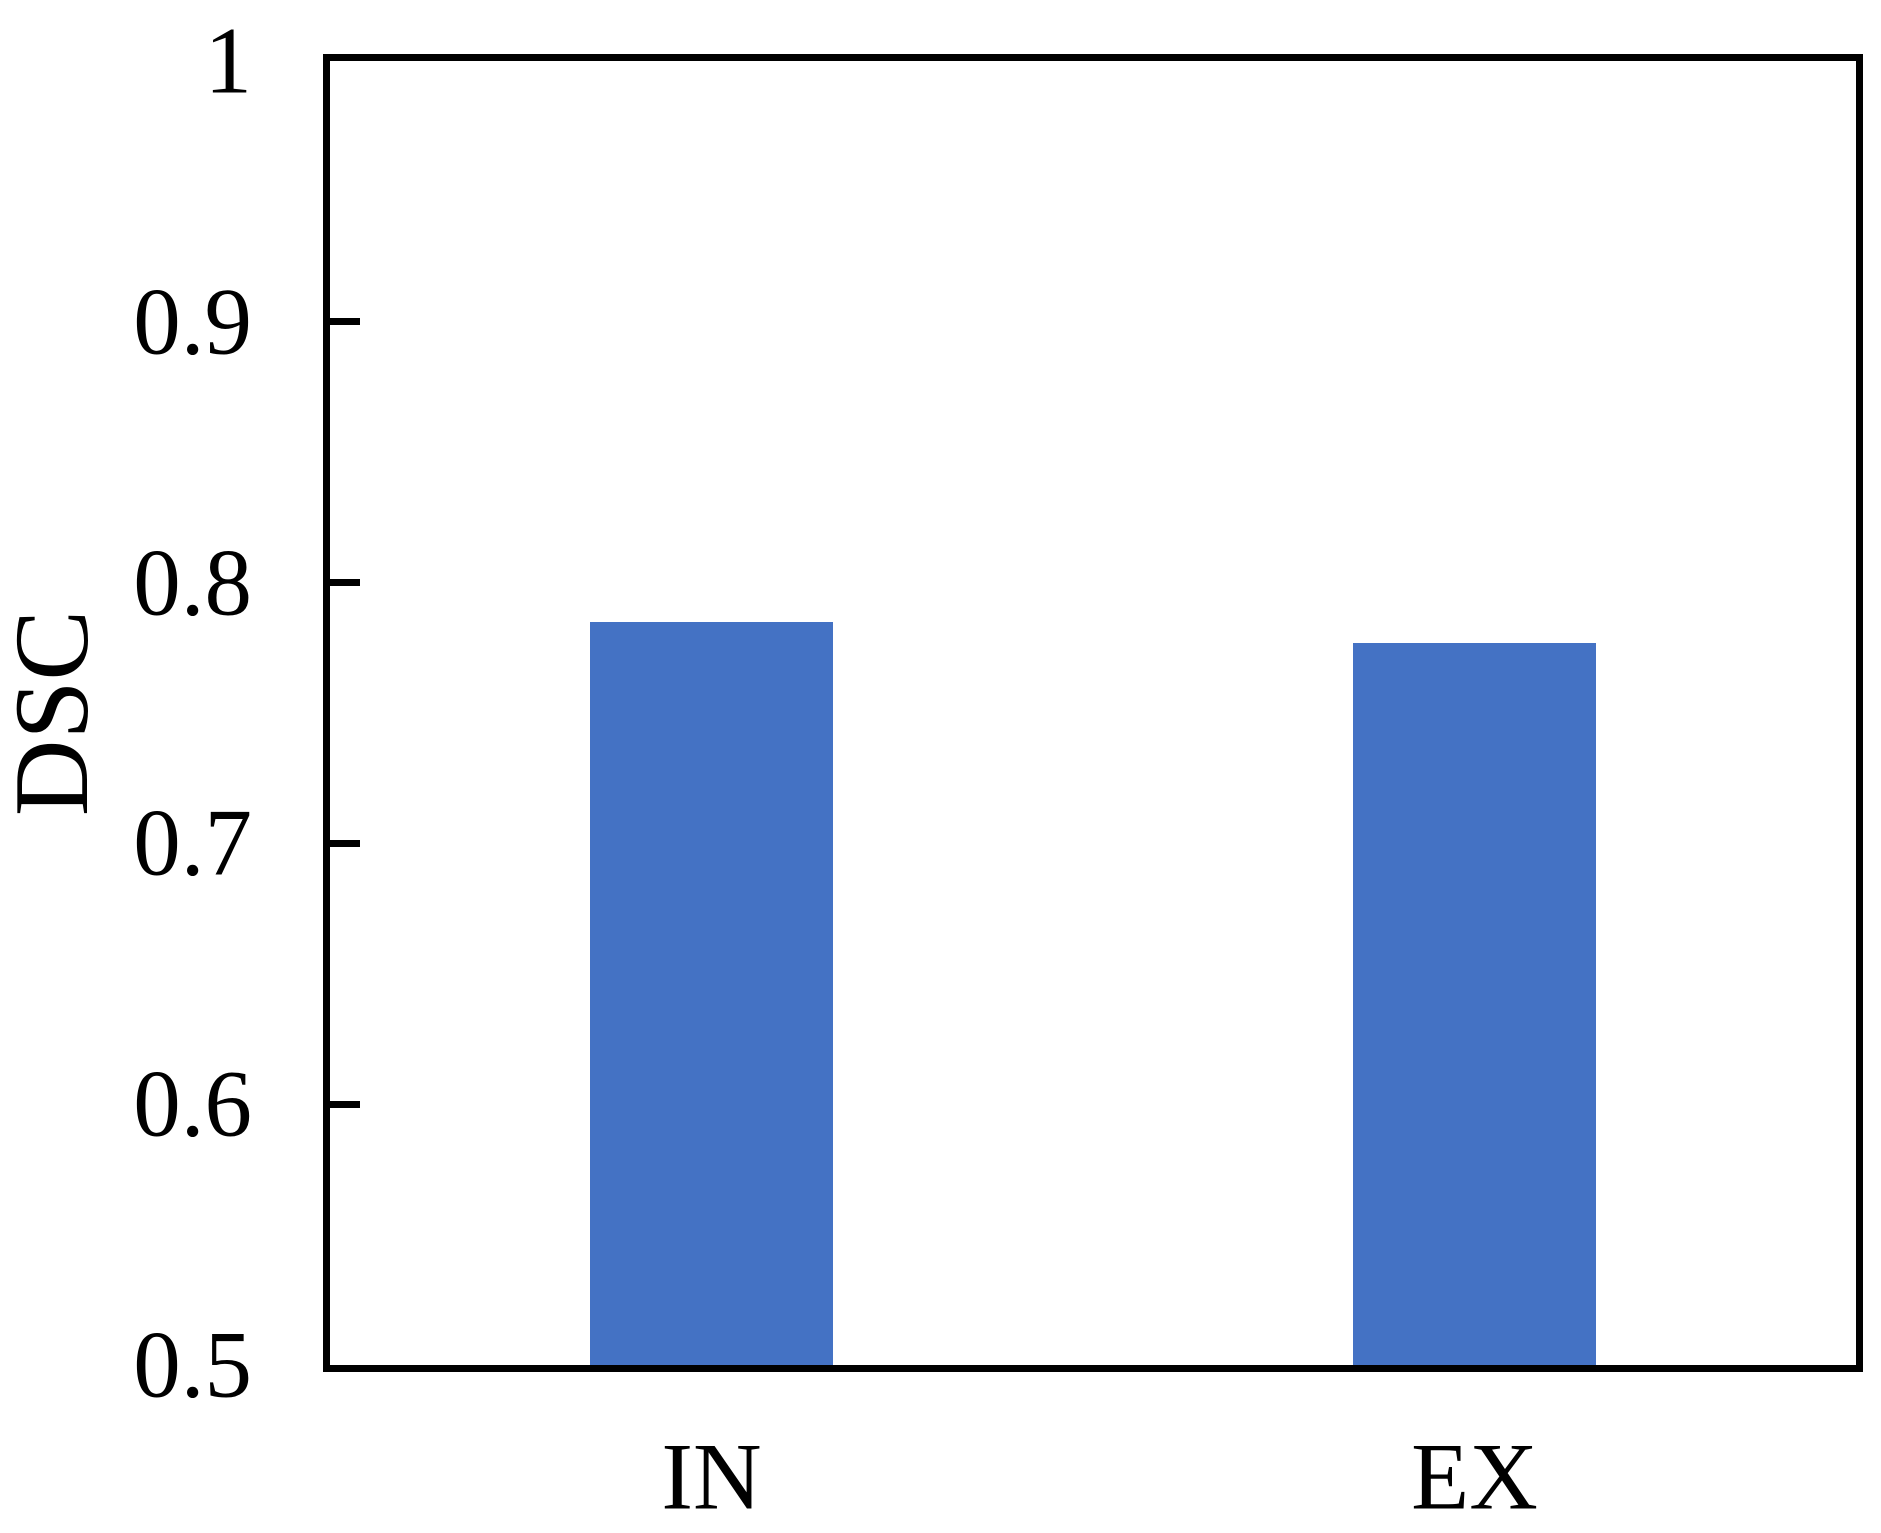 The width and height of the screenshot is (1881, 1533). Describe the element at coordinates (1474, 1003) in the screenshot. I see `bar-ex` at that location.